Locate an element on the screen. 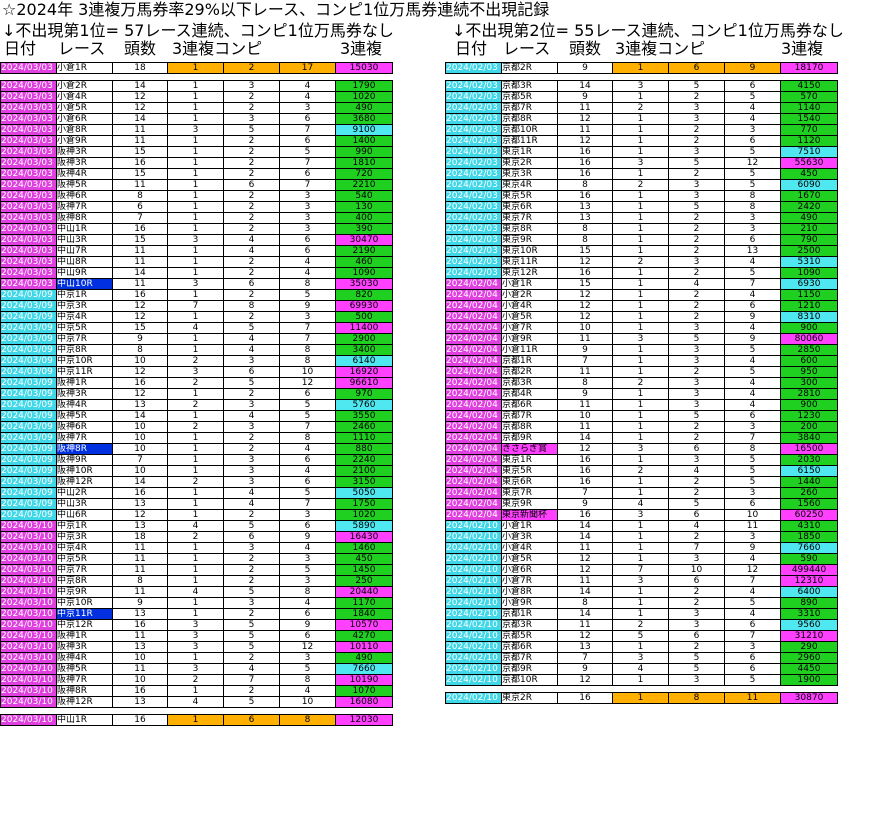 This screenshot has height=814, width=877. race-name: 小倉8R is located at coordinates (529, 592).